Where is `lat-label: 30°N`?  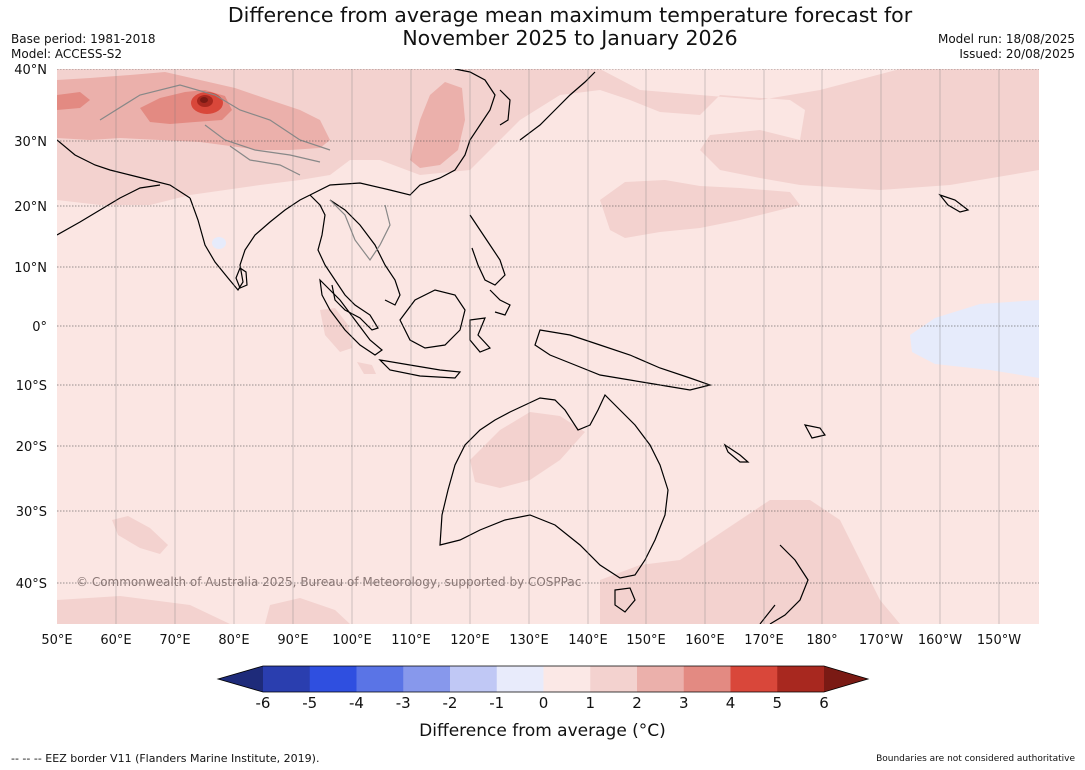 lat-label: 30°N is located at coordinates (30, 142).